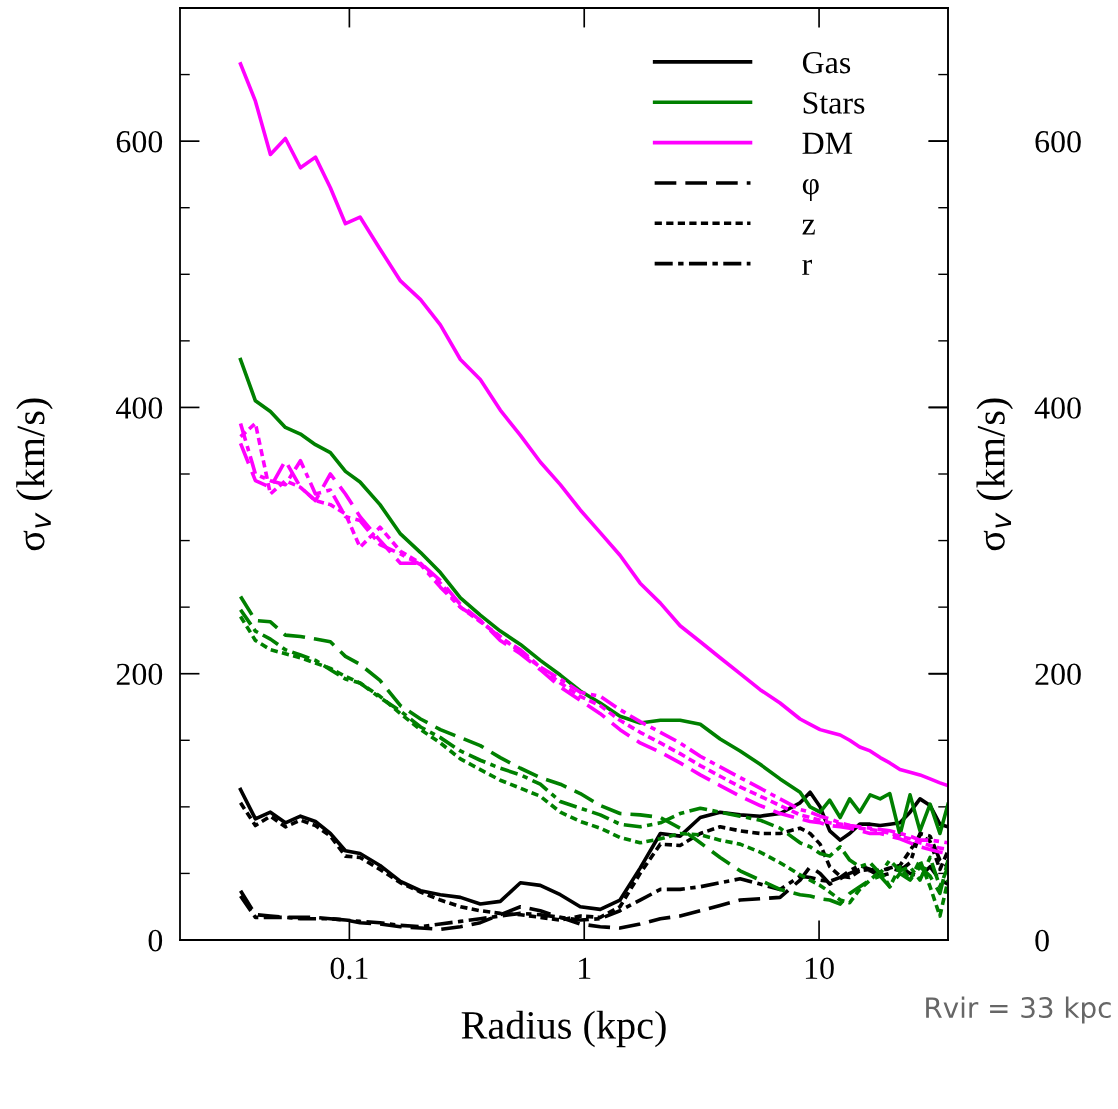 The width and height of the screenshot is (1118, 1109). I want to click on y2-tick-label: 400, so click(1057, 408).